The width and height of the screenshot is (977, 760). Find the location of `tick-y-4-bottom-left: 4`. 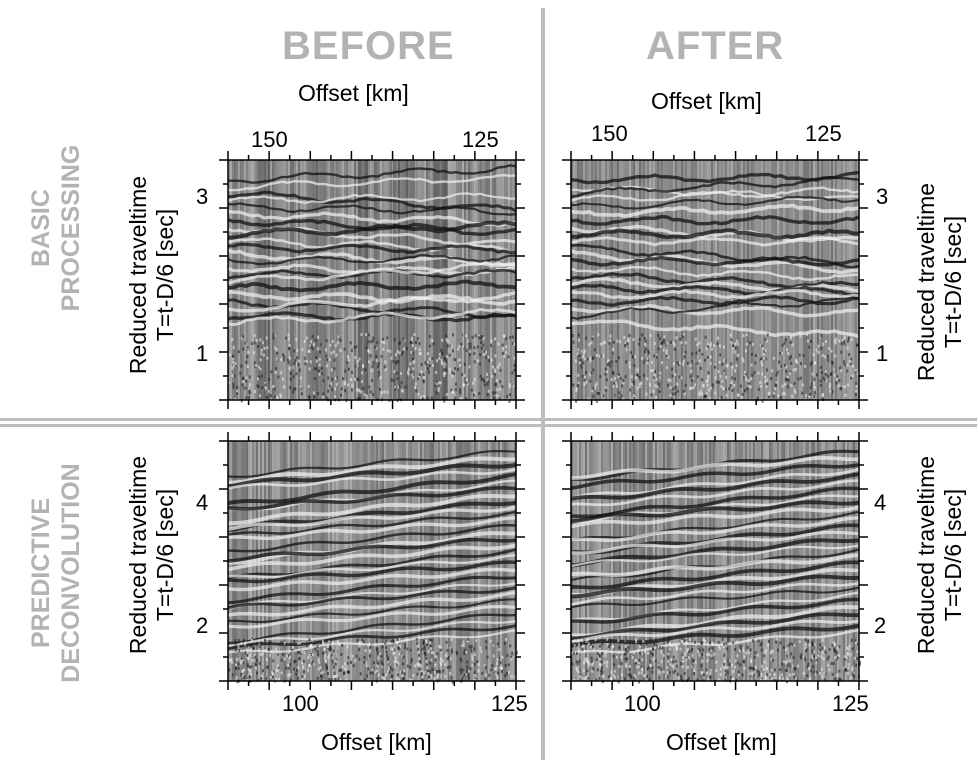

tick-y-4-bottom-left: 4 is located at coordinates (202, 502).